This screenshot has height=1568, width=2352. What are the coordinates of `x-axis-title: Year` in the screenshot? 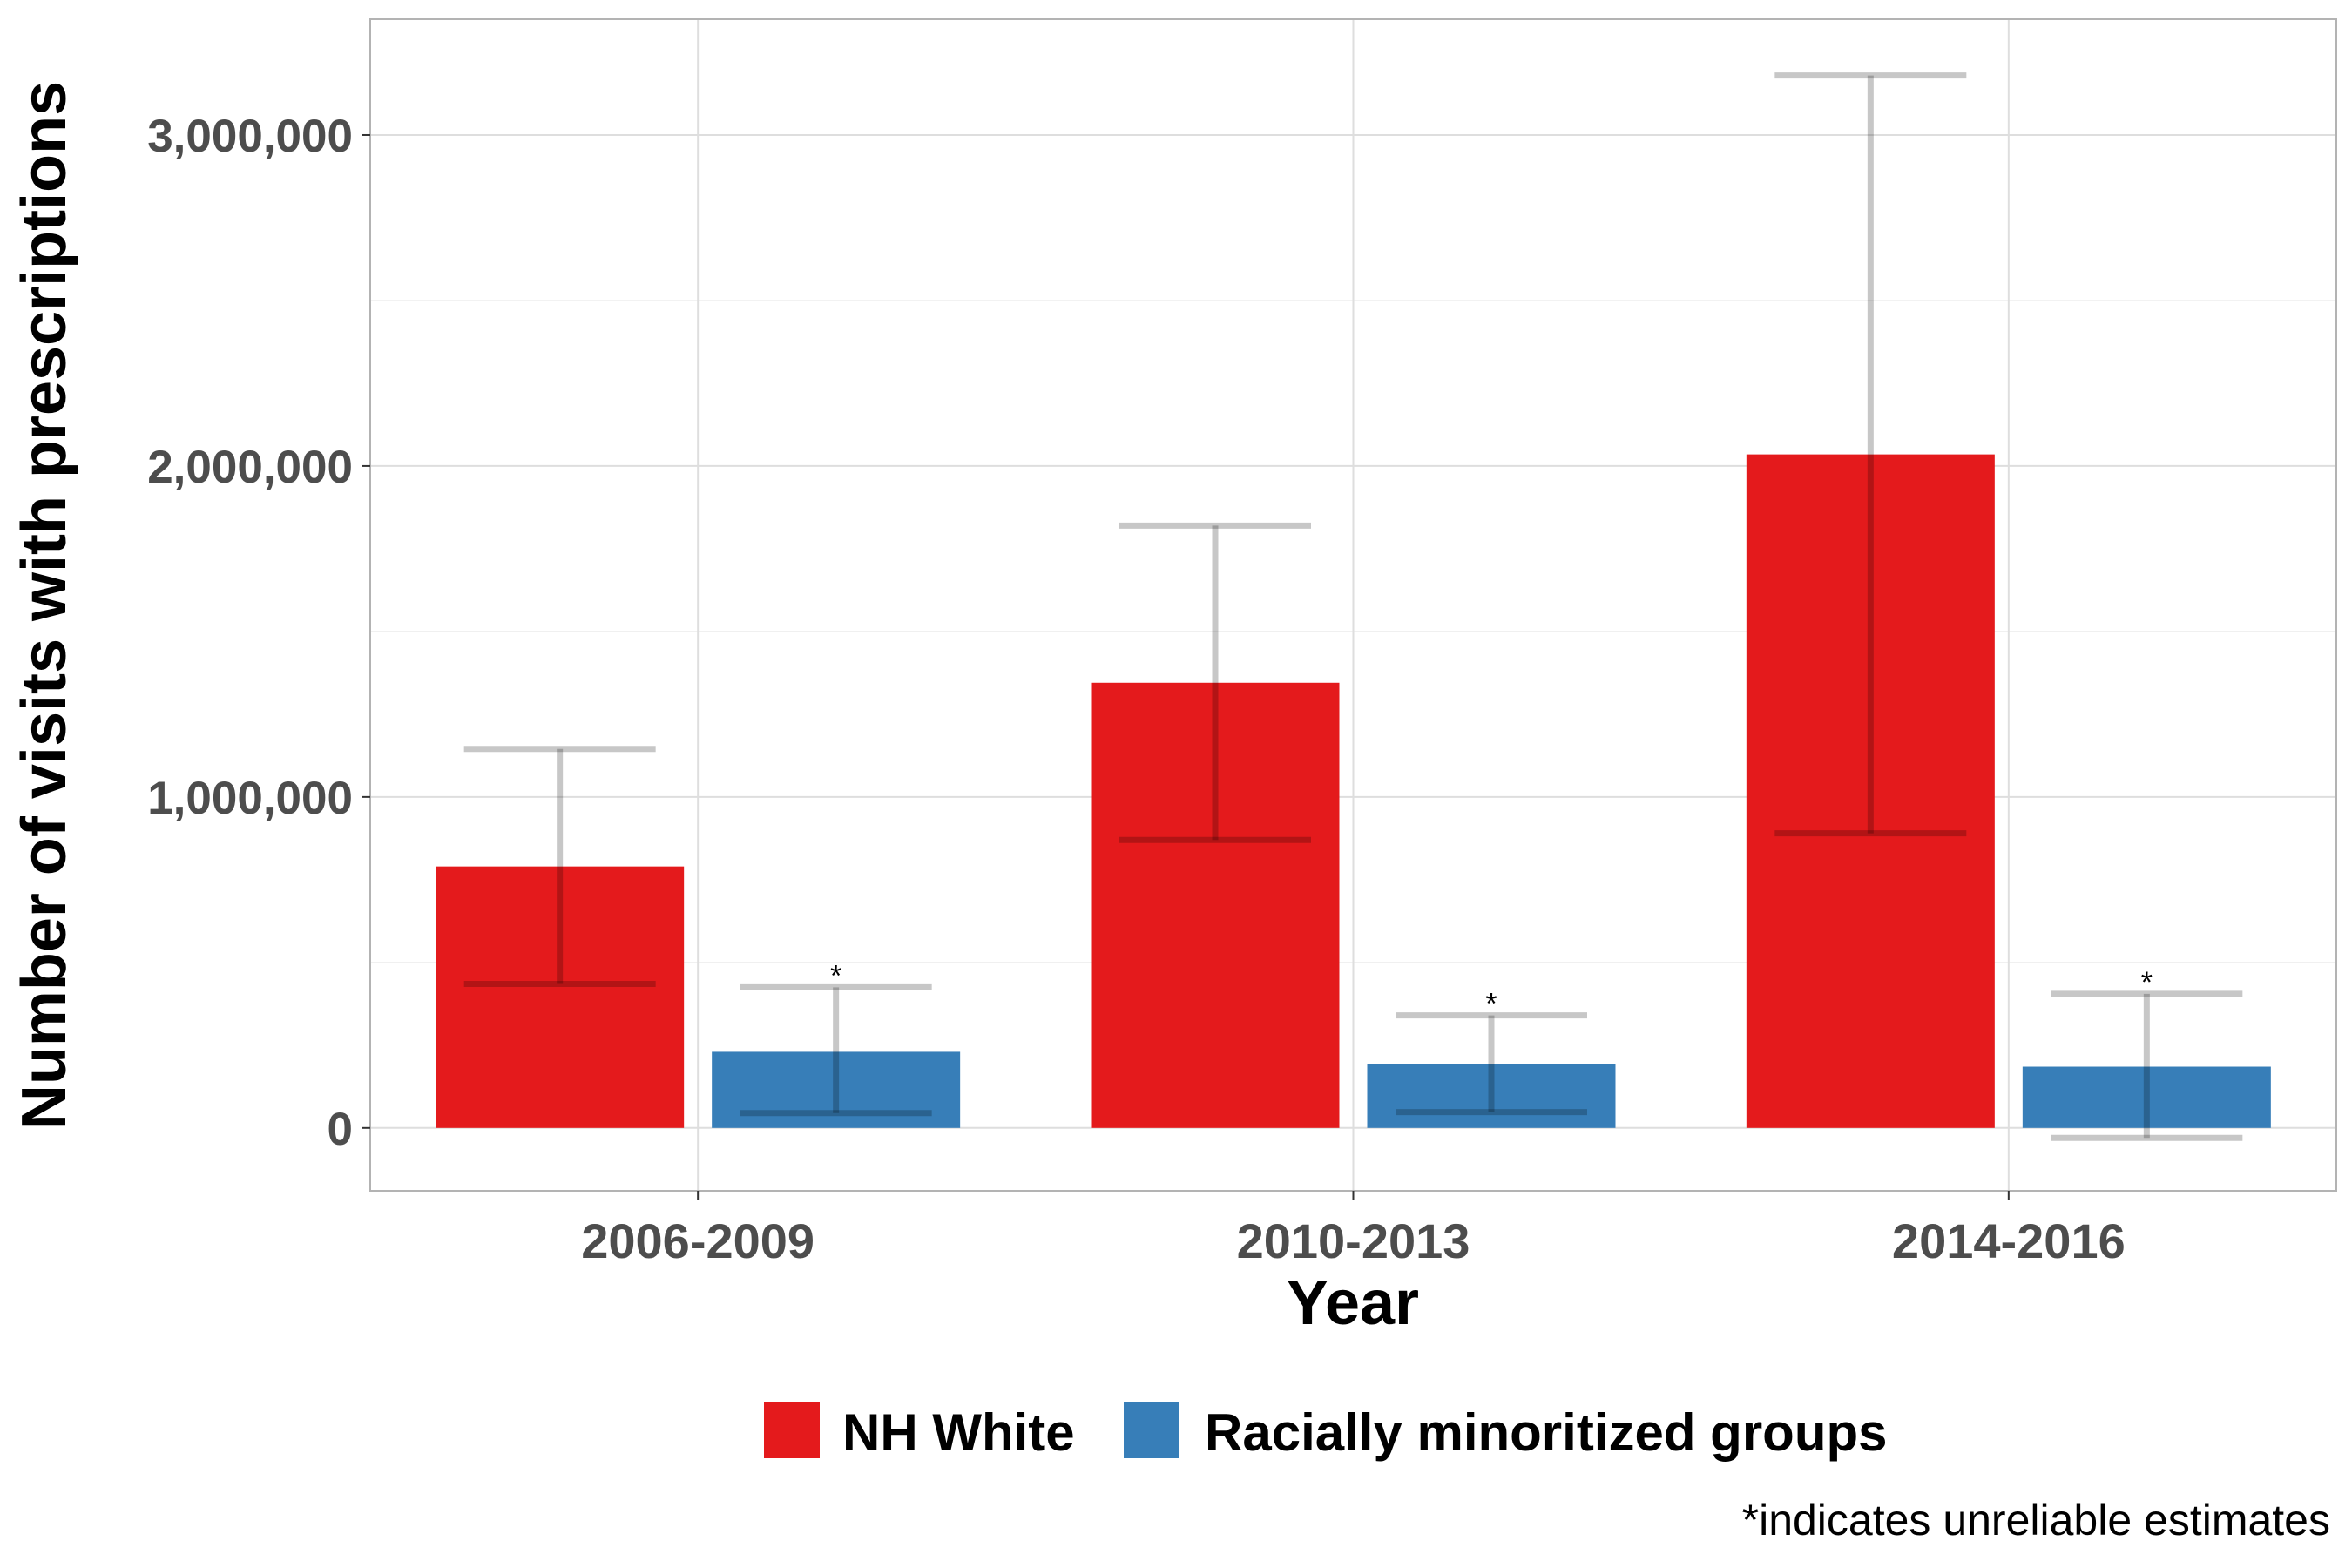 It's located at (1353, 1303).